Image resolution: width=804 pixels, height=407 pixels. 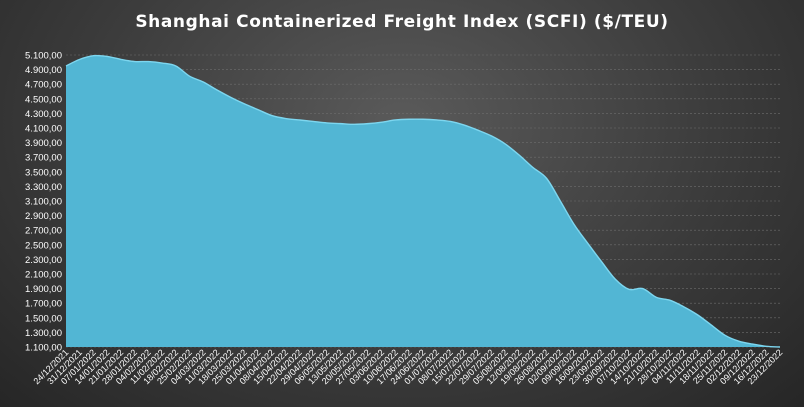 I want to click on y-tick-label: 4.500,00, so click(x=43, y=99).